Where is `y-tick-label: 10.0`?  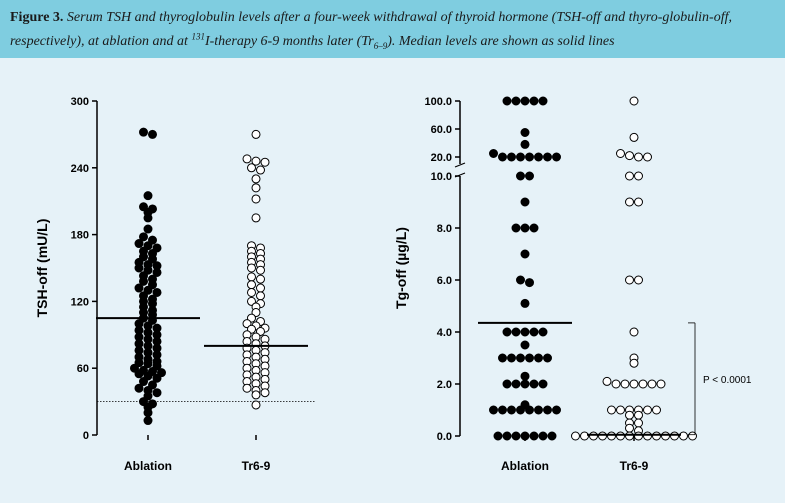 y-tick-label: 10.0 is located at coordinates (441, 177).